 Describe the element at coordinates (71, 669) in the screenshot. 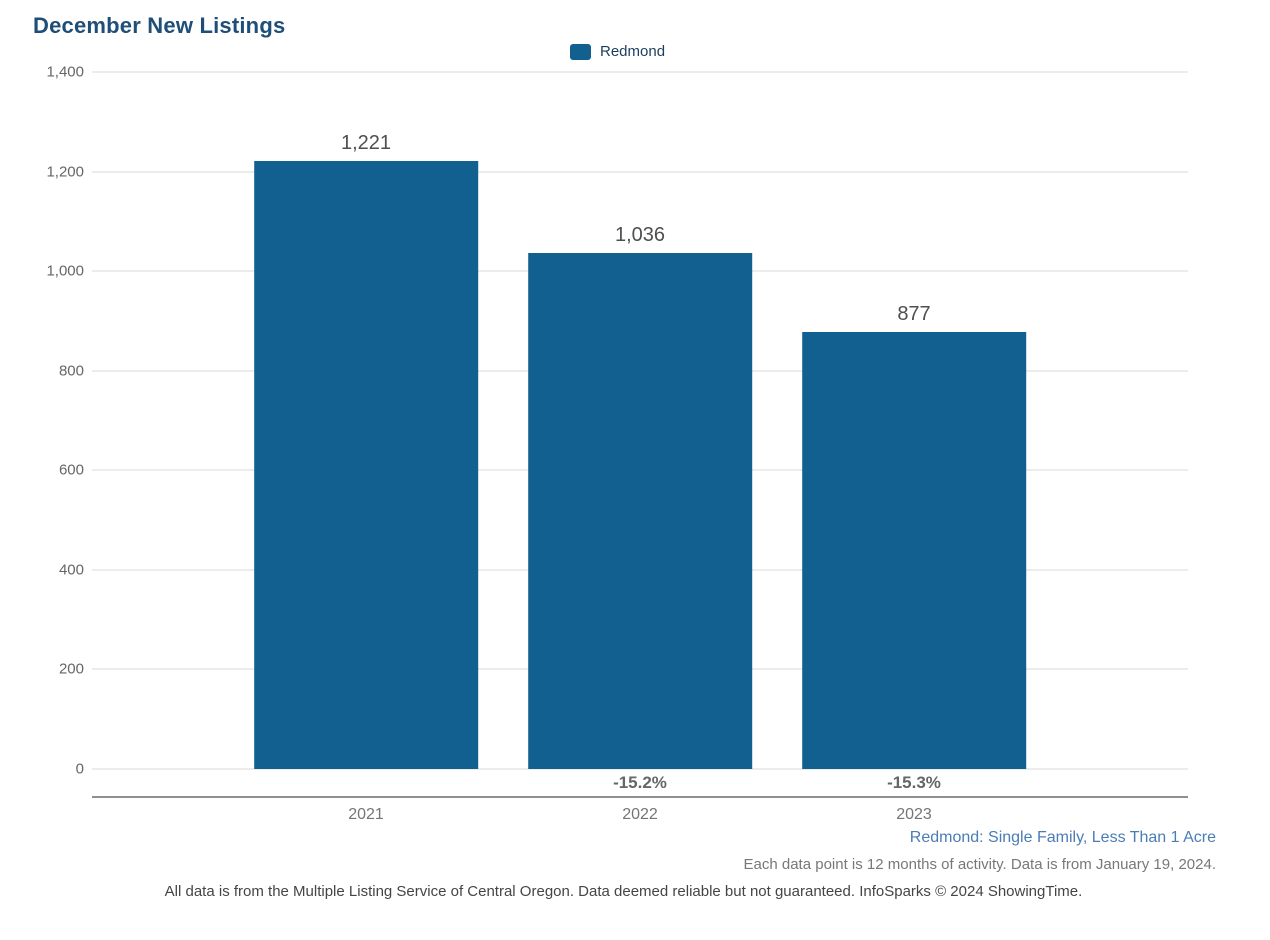

I see `y-tick-label: 200` at that location.